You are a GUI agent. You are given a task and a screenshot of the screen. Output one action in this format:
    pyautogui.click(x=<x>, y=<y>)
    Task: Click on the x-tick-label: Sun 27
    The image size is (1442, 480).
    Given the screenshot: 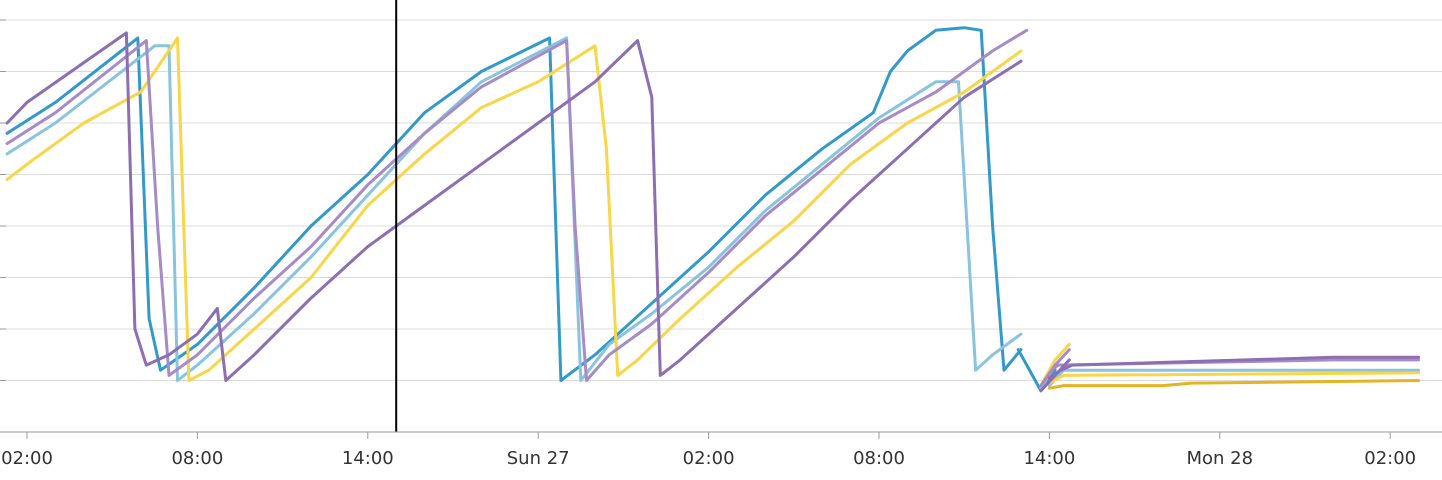 What is the action you would take?
    pyautogui.click(x=538, y=458)
    